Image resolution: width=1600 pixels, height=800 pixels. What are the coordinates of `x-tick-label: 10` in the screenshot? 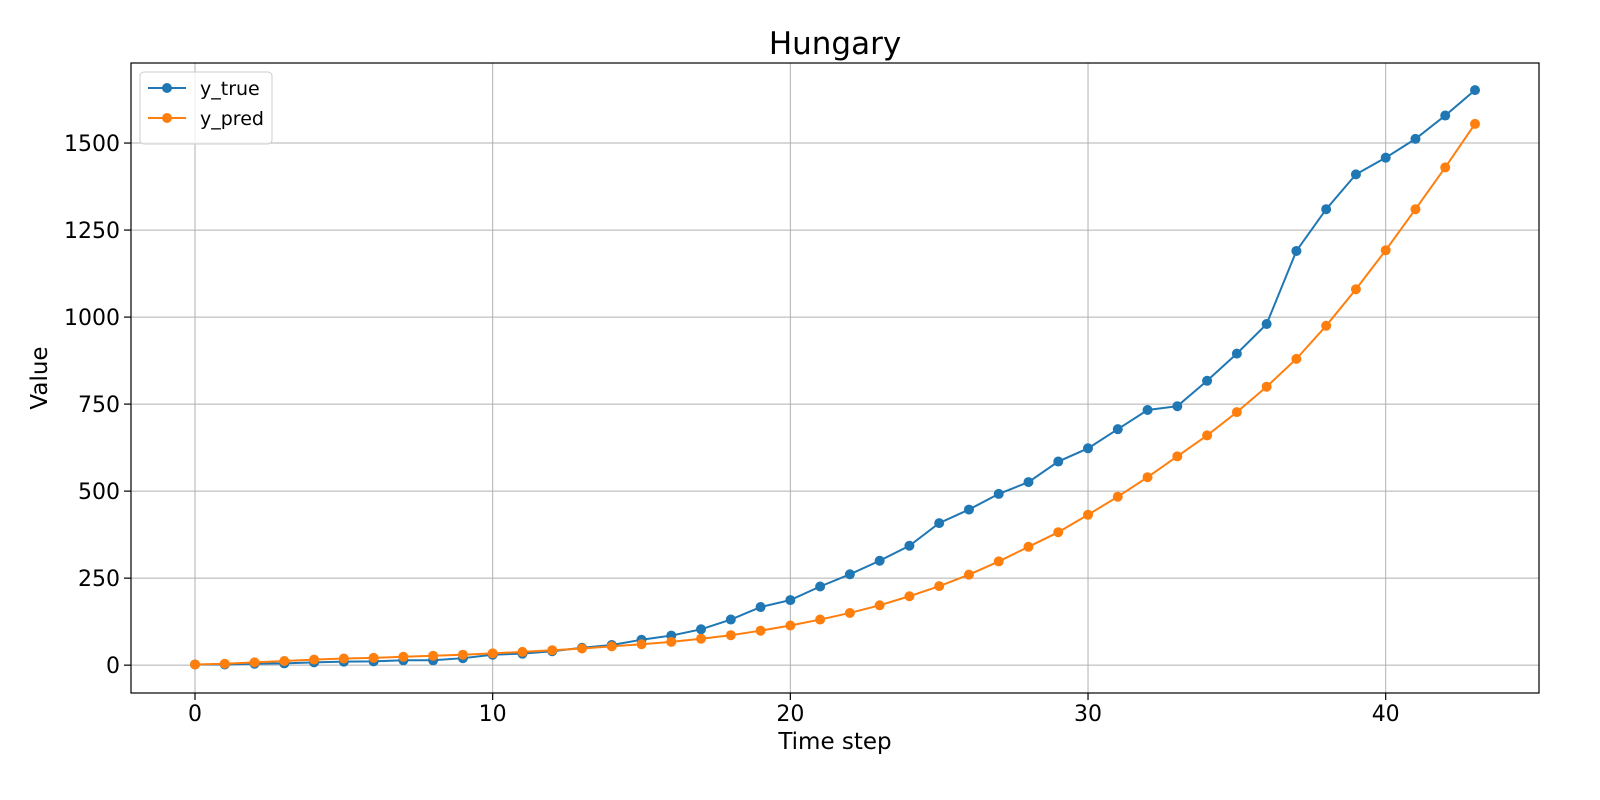 It's located at (493, 714).